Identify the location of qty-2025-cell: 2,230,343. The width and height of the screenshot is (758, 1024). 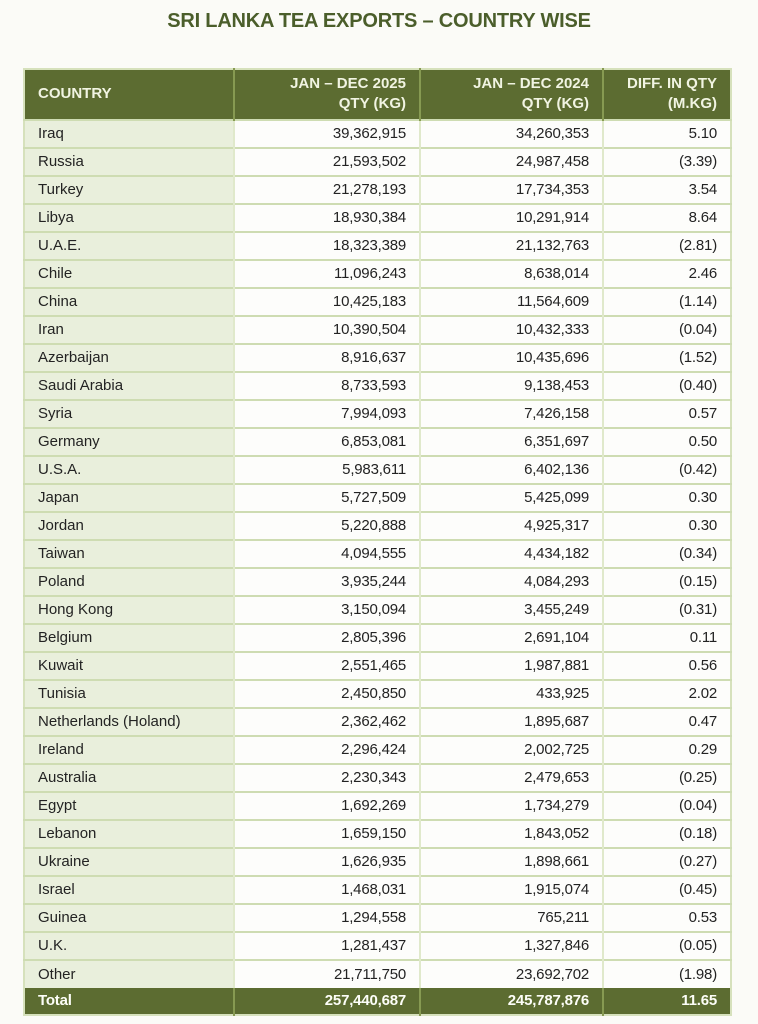
(326, 777).